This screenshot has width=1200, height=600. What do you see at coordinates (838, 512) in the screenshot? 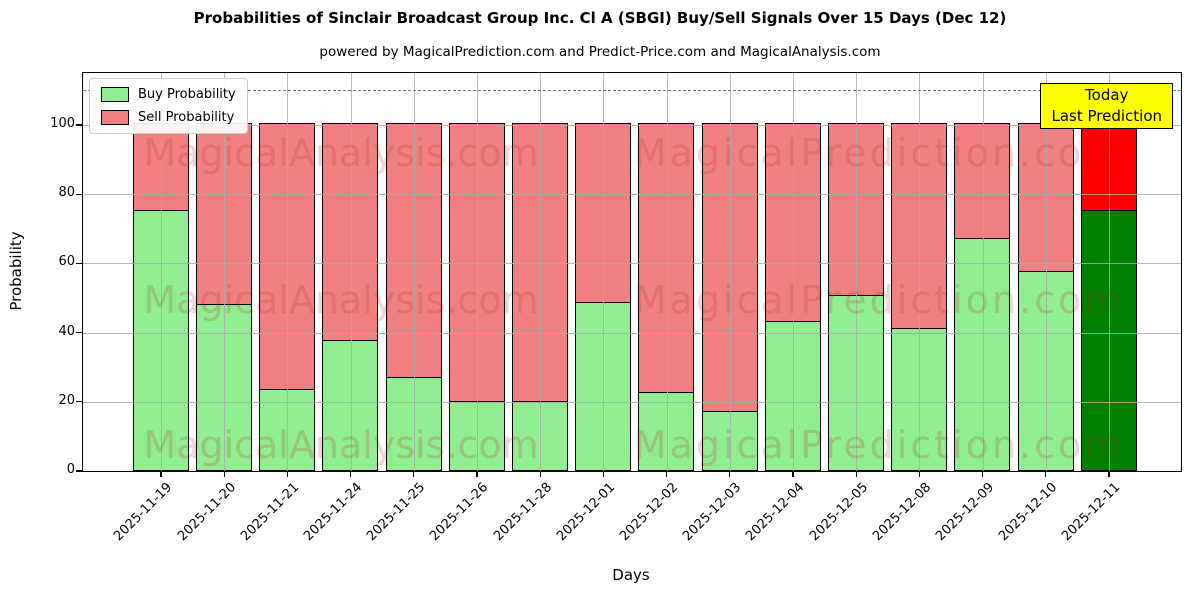
I see `x-tick-label: 2025-12-05` at bounding box center [838, 512].